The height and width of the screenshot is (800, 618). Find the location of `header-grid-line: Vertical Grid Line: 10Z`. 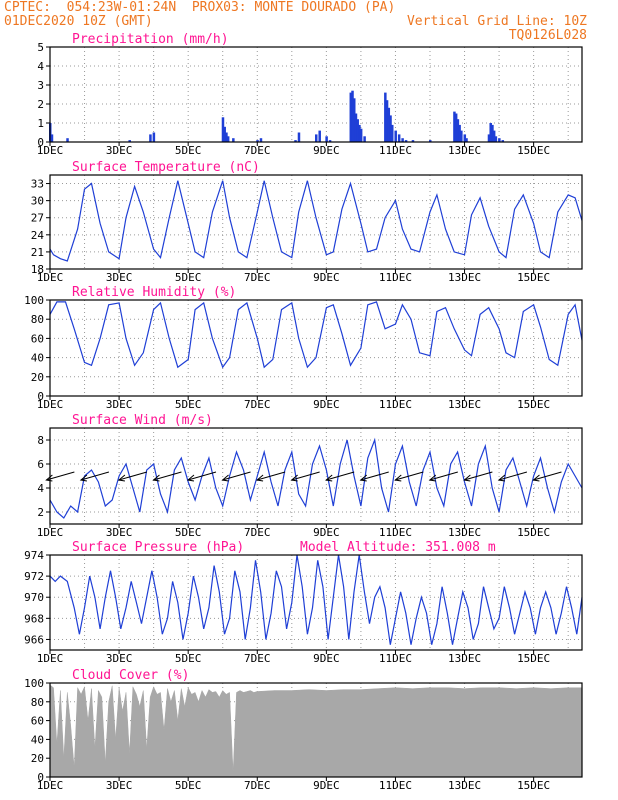

header-grid-line: Vertical Grid Line: 10Z is located at coordinates (496, 21).